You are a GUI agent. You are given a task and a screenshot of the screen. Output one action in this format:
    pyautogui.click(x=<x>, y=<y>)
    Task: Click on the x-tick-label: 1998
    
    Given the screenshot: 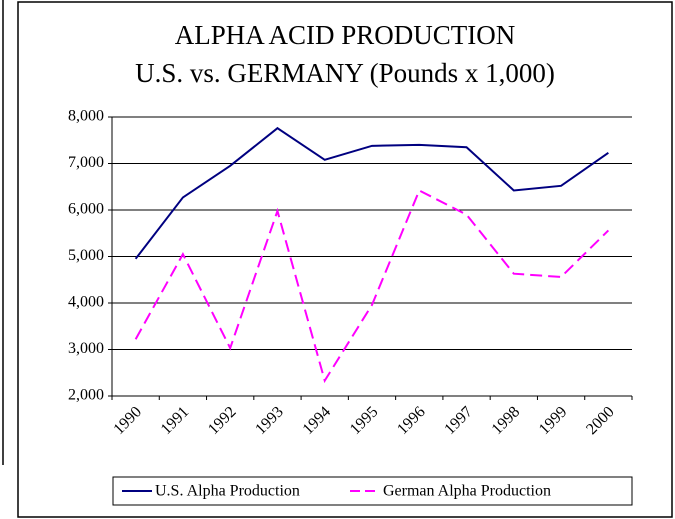 What is the action you would take?
    pyautogui.click(x=506, y=420)
    